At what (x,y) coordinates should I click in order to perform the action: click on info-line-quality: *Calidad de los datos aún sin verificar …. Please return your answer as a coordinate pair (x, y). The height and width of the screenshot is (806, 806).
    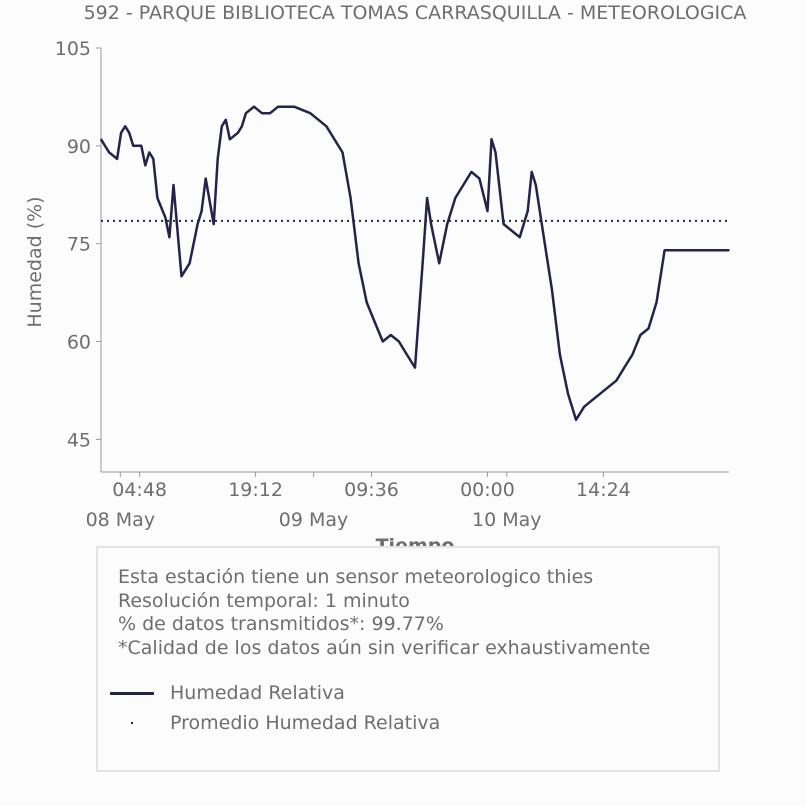
    Looking at the image, I should click on (384, 647).